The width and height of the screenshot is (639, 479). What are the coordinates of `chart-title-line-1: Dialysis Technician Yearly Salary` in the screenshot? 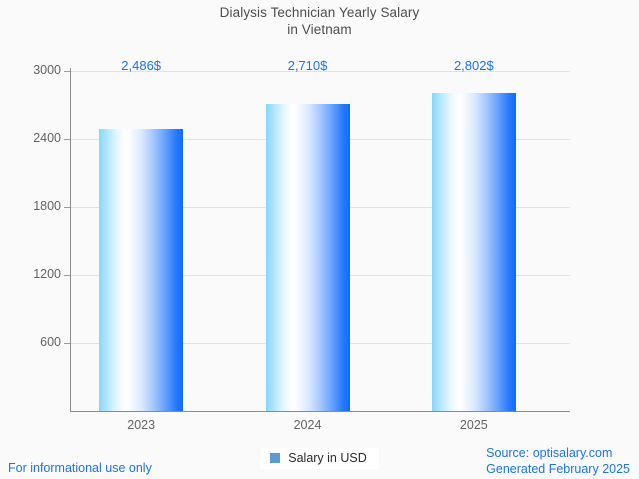 It's located at (319, 12).